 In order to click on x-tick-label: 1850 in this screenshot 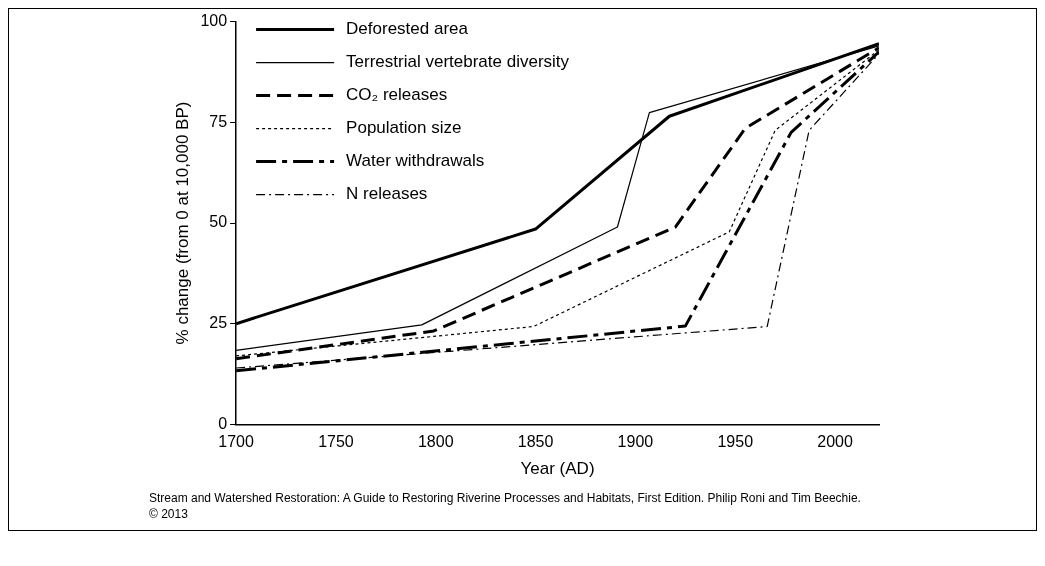, I will do `click(535, 442)`.